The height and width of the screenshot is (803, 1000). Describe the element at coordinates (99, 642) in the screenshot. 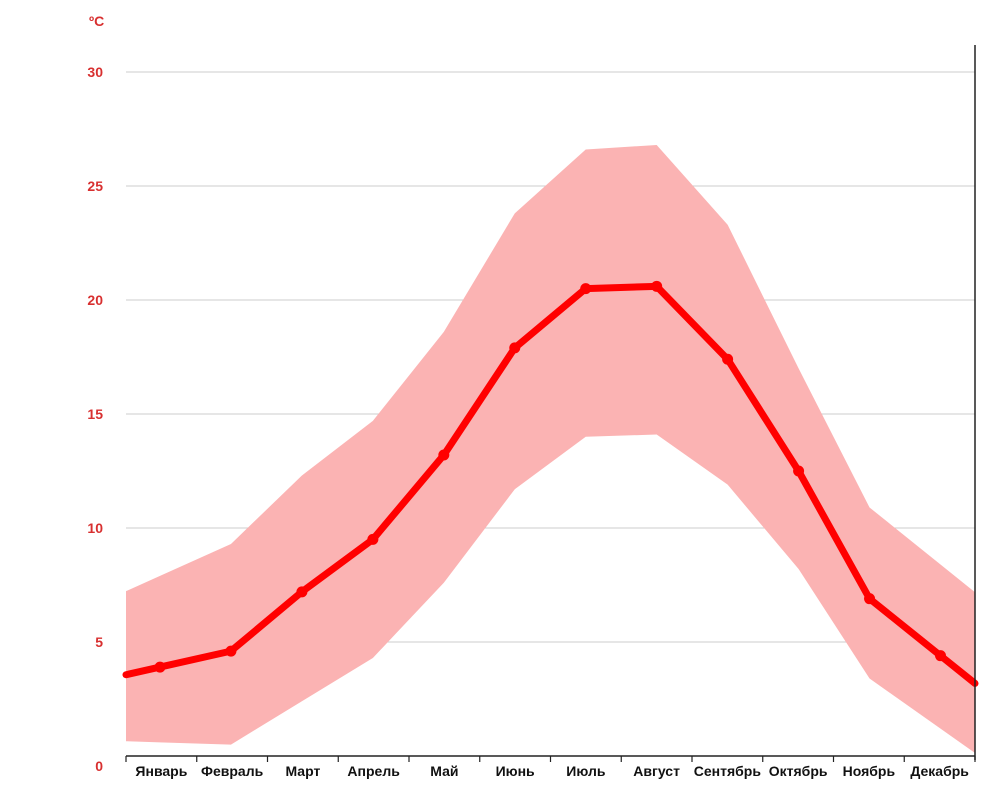

I see `y-tick-label: 5` at that location.